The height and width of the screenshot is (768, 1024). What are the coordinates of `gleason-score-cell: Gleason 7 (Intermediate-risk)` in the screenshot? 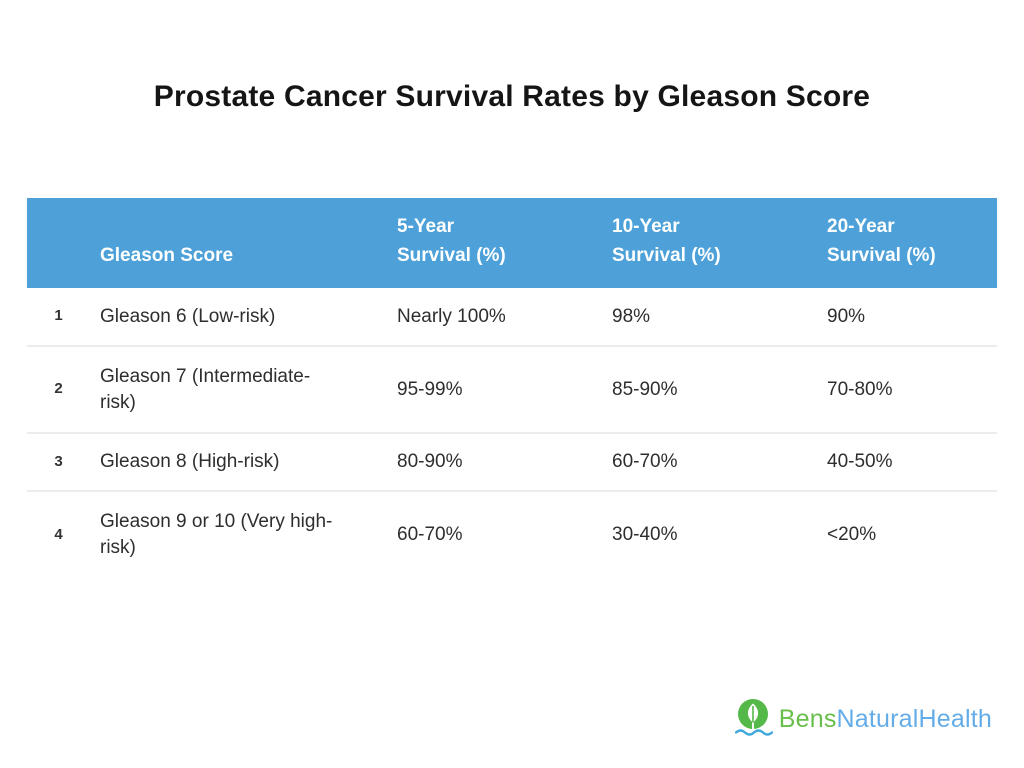 It's located at (238, 389).